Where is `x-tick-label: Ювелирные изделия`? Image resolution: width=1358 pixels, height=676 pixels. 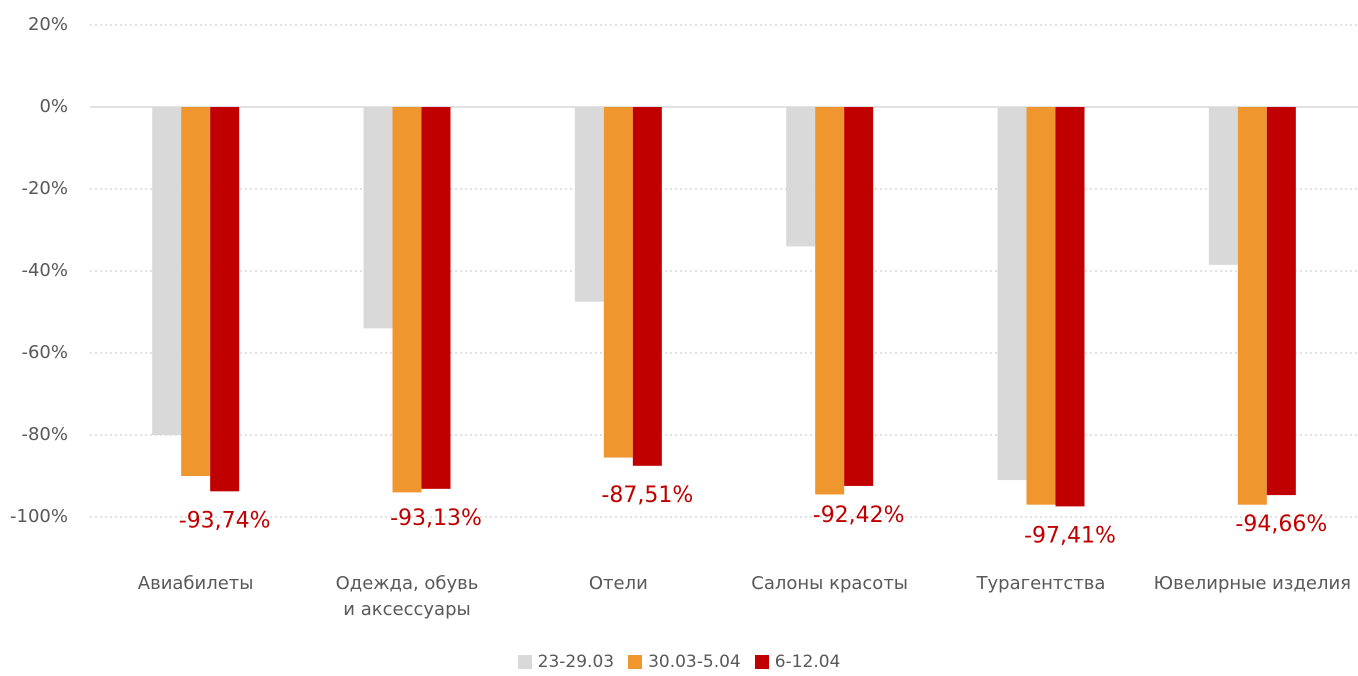
x-tick-label: Ювелирные изделия is located at coordinates (1252, 583).